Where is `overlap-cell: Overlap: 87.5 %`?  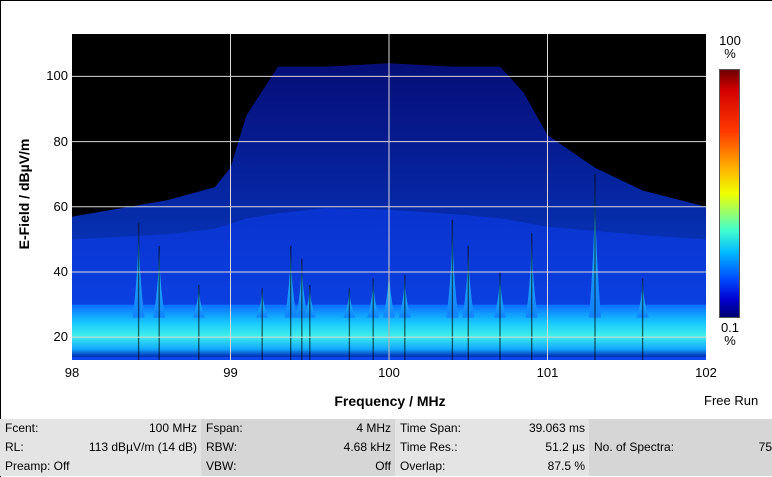 overlap-cell: Overlap: 87.5 % is located at coordinates (492, 466).